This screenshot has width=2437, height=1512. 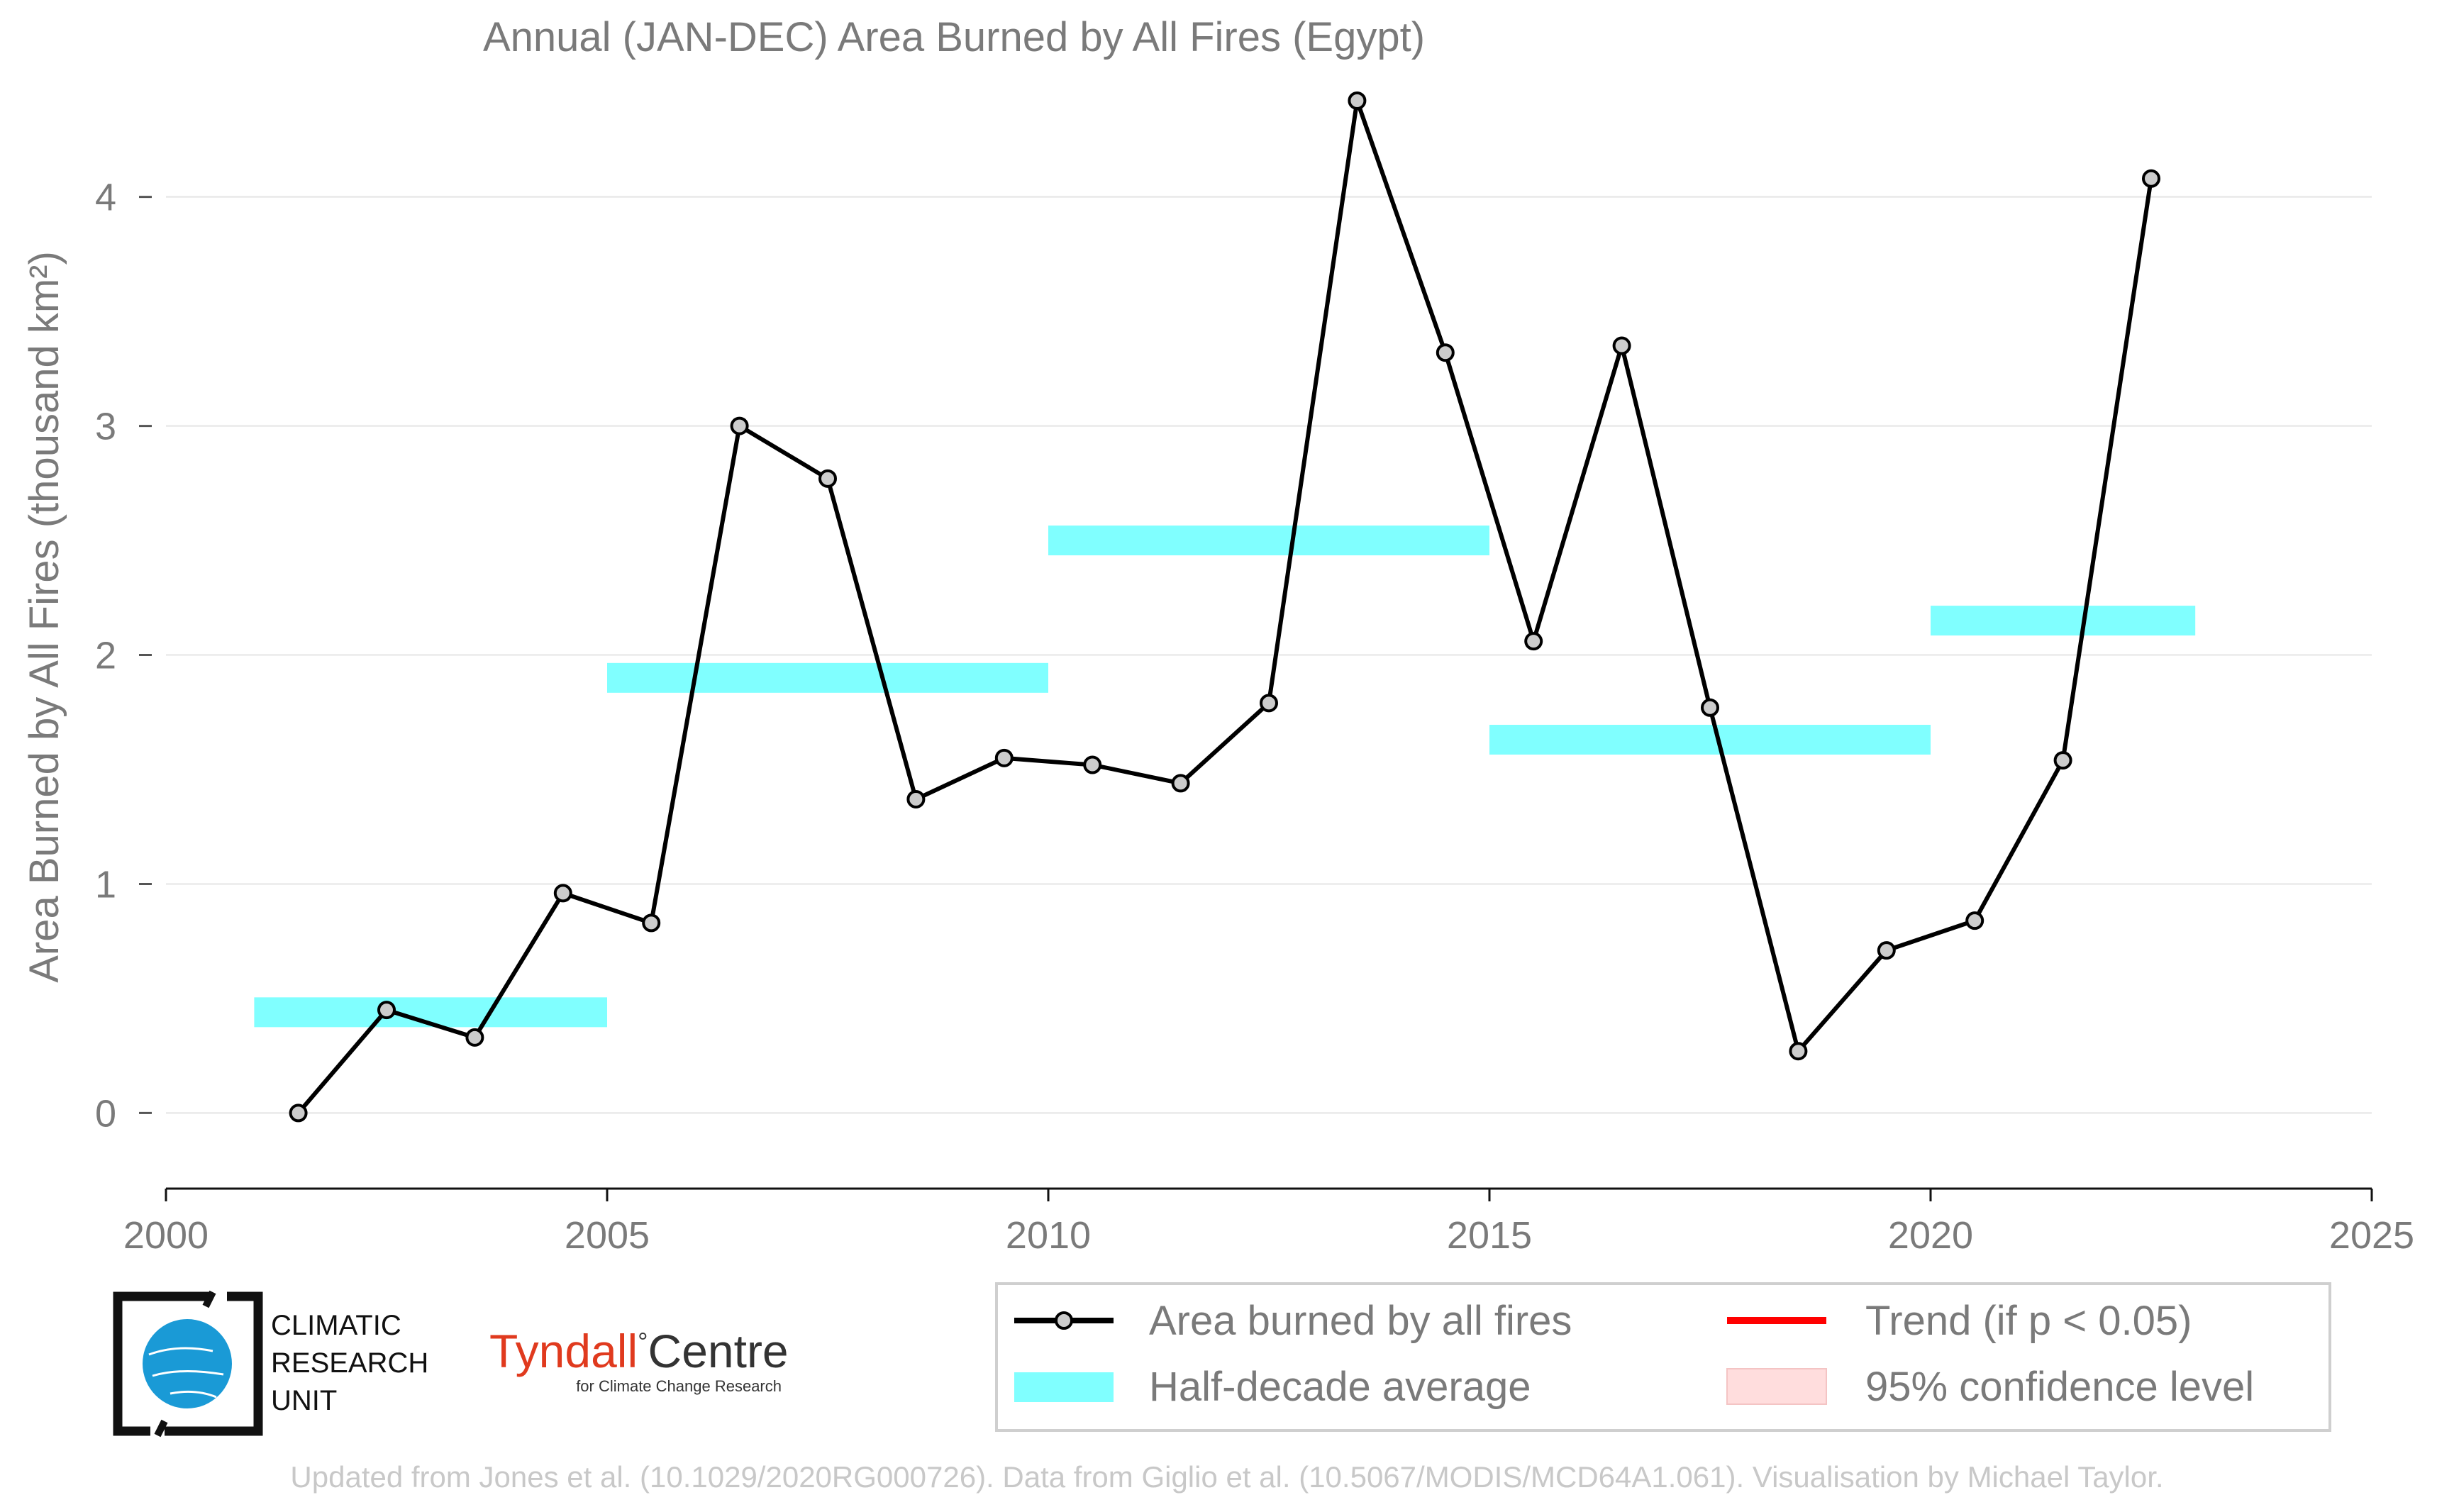 What do you see at coordinates (188, 1363) in the screenshot?
I see `globe-icon` at bounding box center [188, 1363].